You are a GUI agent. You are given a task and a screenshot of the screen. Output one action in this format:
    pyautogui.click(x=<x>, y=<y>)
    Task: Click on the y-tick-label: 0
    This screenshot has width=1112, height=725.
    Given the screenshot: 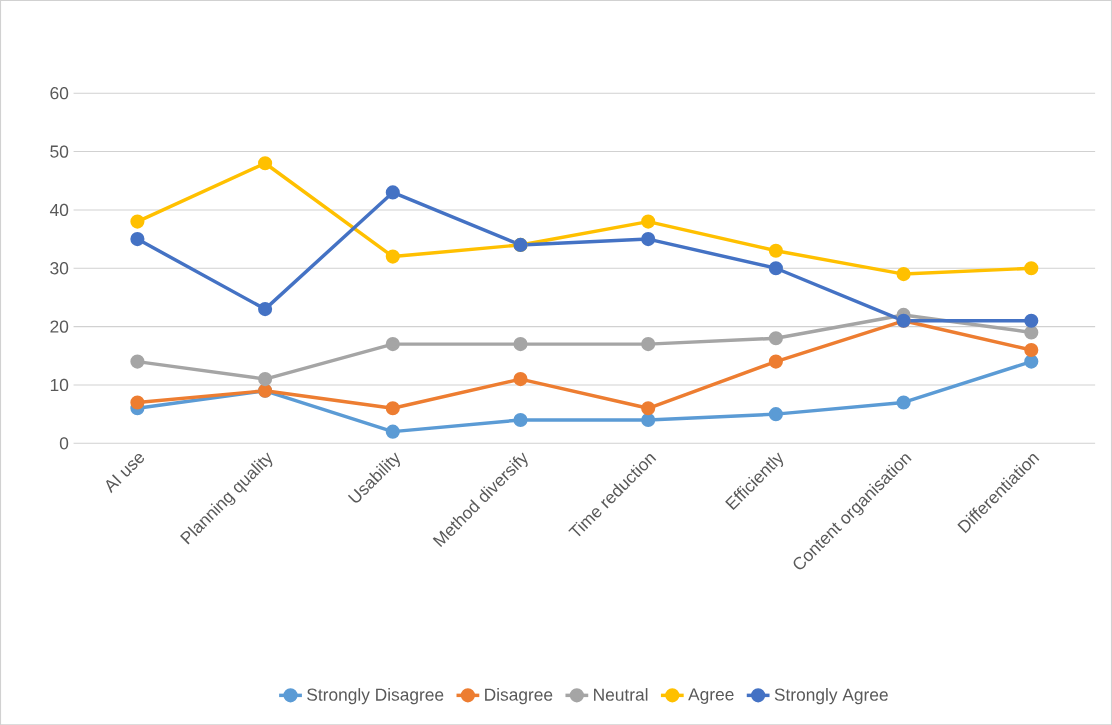 What is the action you would take?
    pyautogui.click(x=64, y=443)
    